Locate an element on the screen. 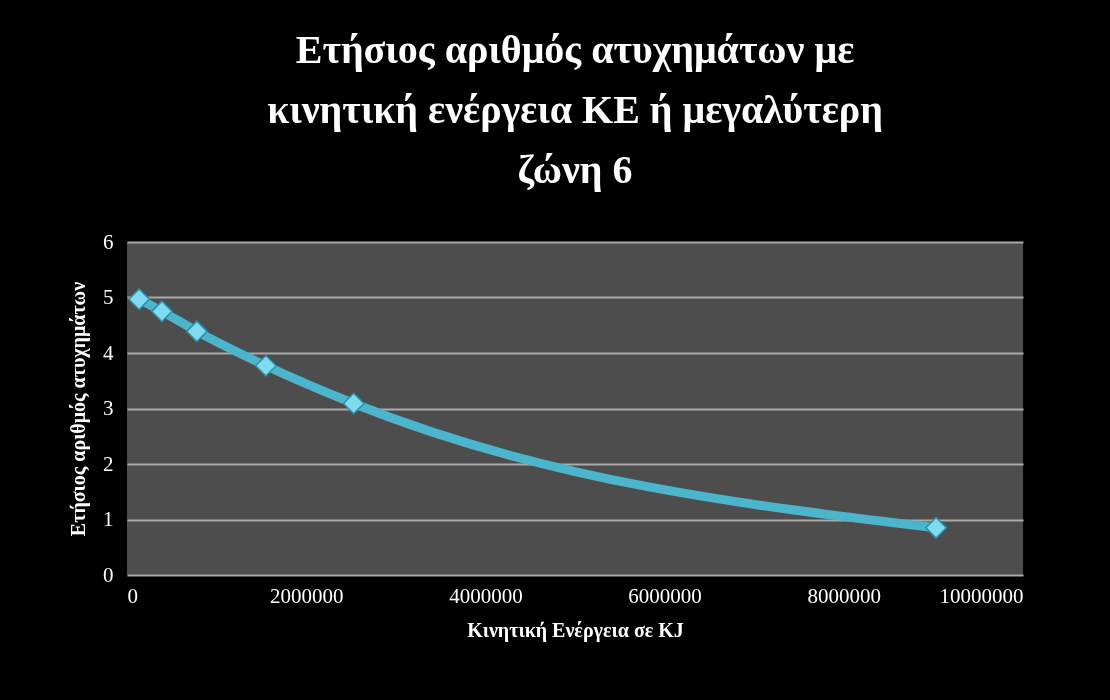  chart-title: Ετήσιος αριθμός ατυχημάτων με κινητική ενέργεια ΚΕ ή μεγαλύτερη ζώνη 6 is located at coordinates (575, 109).